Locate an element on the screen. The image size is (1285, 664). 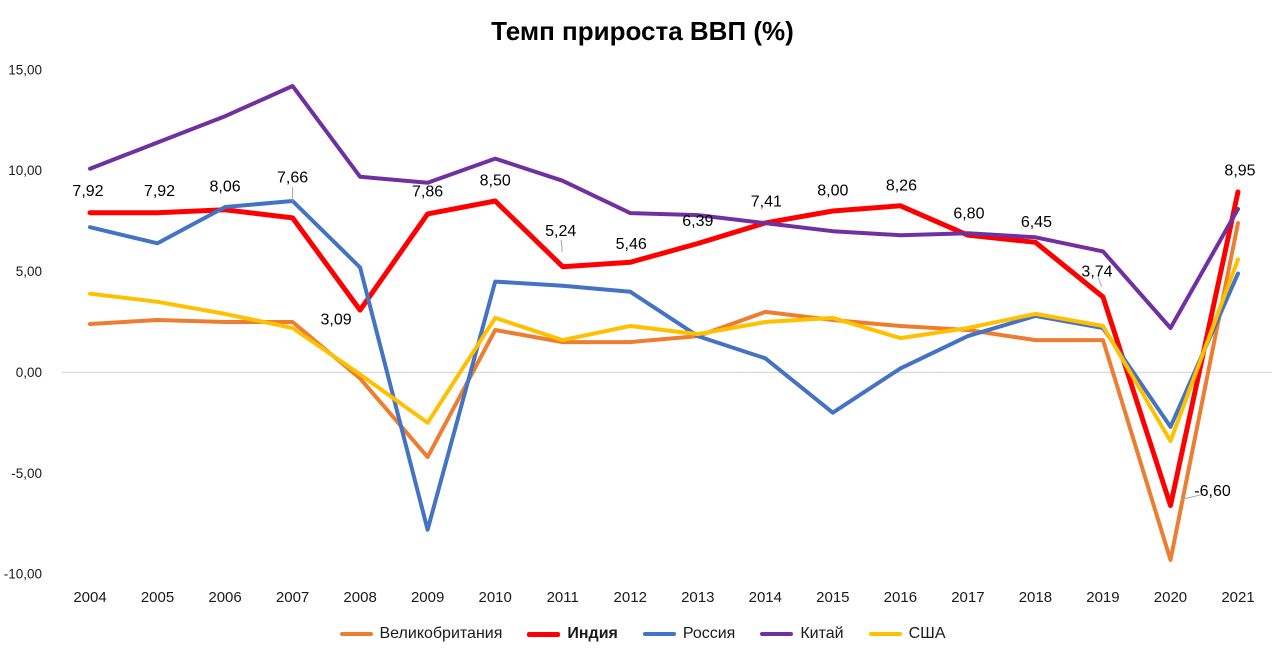
legend-swatch-usa is located at coordinates (885, 634).